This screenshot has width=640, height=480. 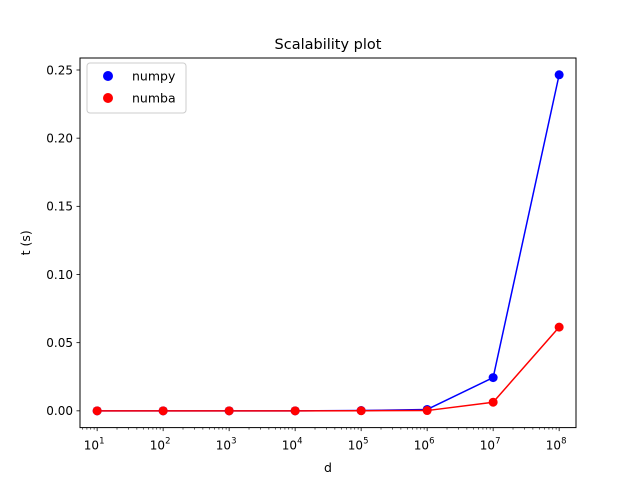 What do you see at coordinates (94, 445) in the screenshot?
I see `x-tick-label-0: 10¹` at bounding box center [94, 445].